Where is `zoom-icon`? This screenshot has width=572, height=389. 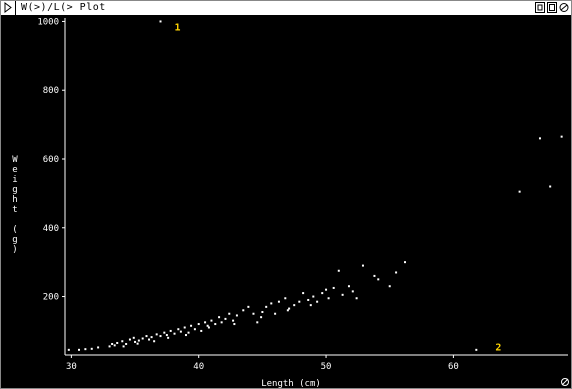
zoom-icon is located at coordinates (540, 7).